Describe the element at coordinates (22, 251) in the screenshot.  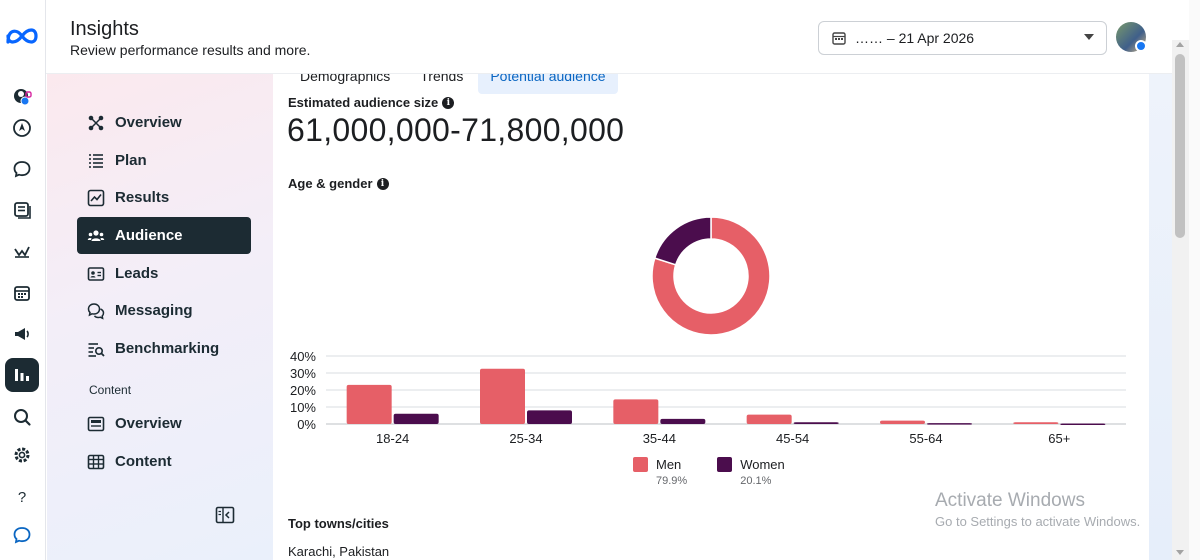
I see `activity-icon` at that location.